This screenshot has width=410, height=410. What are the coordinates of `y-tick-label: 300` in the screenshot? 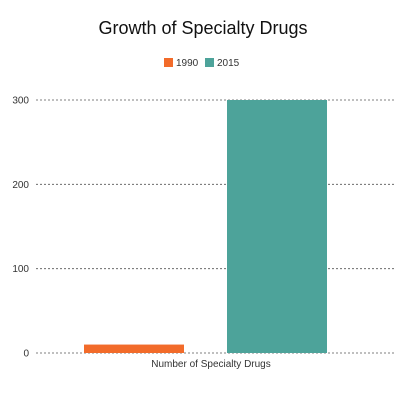 It's located at (20, 101).